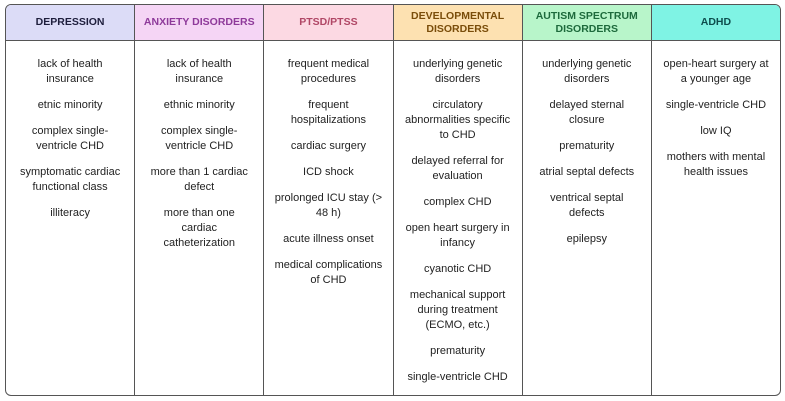  I want to click on risk-factor: frequent hospitalizations, so click(328, 112).